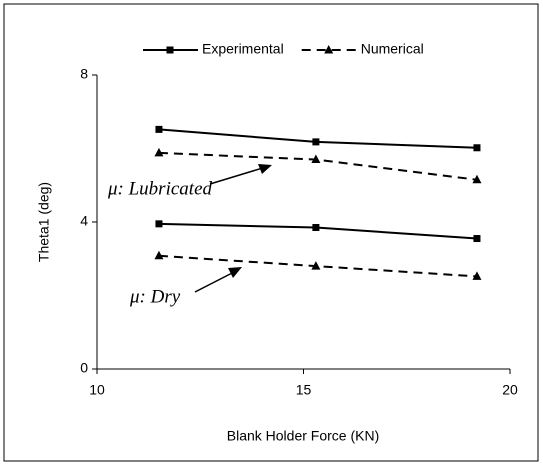  Describe the element at coordinates (392, 49) in the screenshot. I see `legend-label: Numerical` at that location.